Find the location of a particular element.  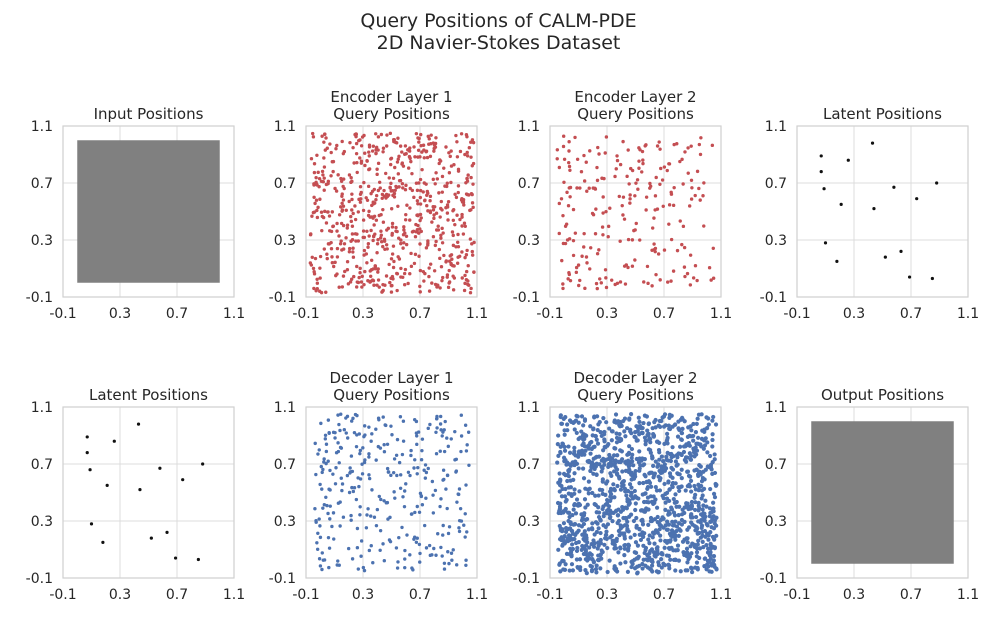

x-tick-label: 0.3 is located at coordinates (363, 314).